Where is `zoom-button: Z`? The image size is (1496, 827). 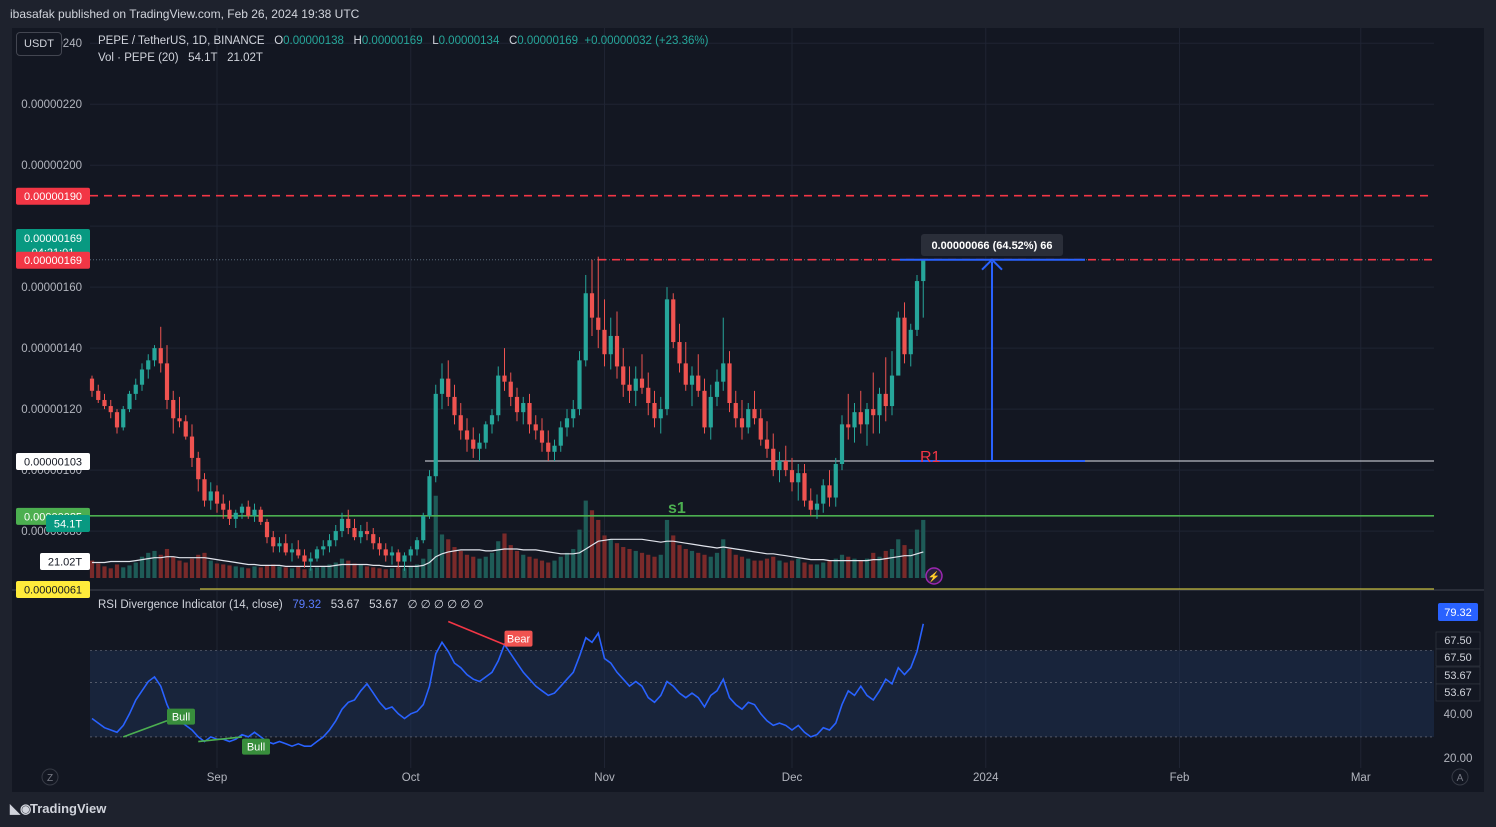 zoom-button: Z is located at coordinates (50, 778).